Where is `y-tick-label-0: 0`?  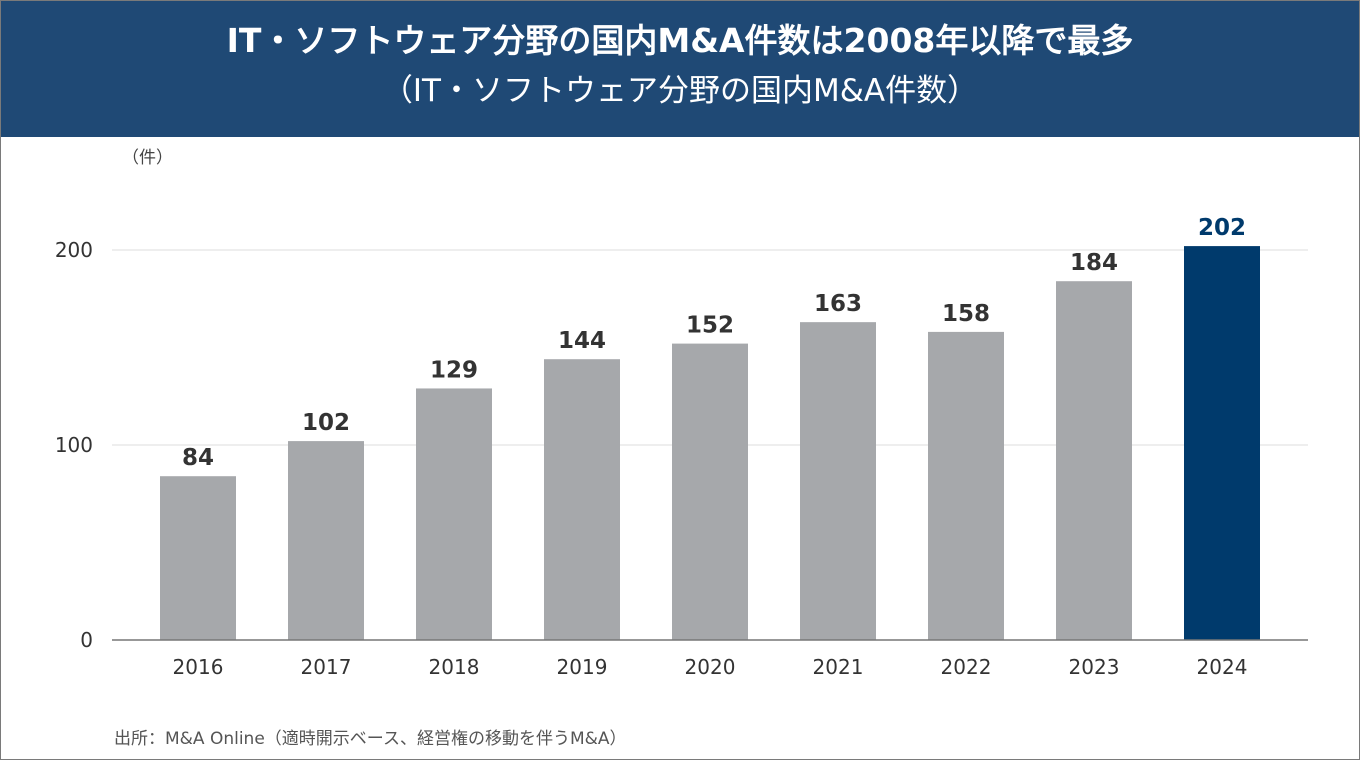
y-tick-label-0: 0 is located at coordinates (86, 640).